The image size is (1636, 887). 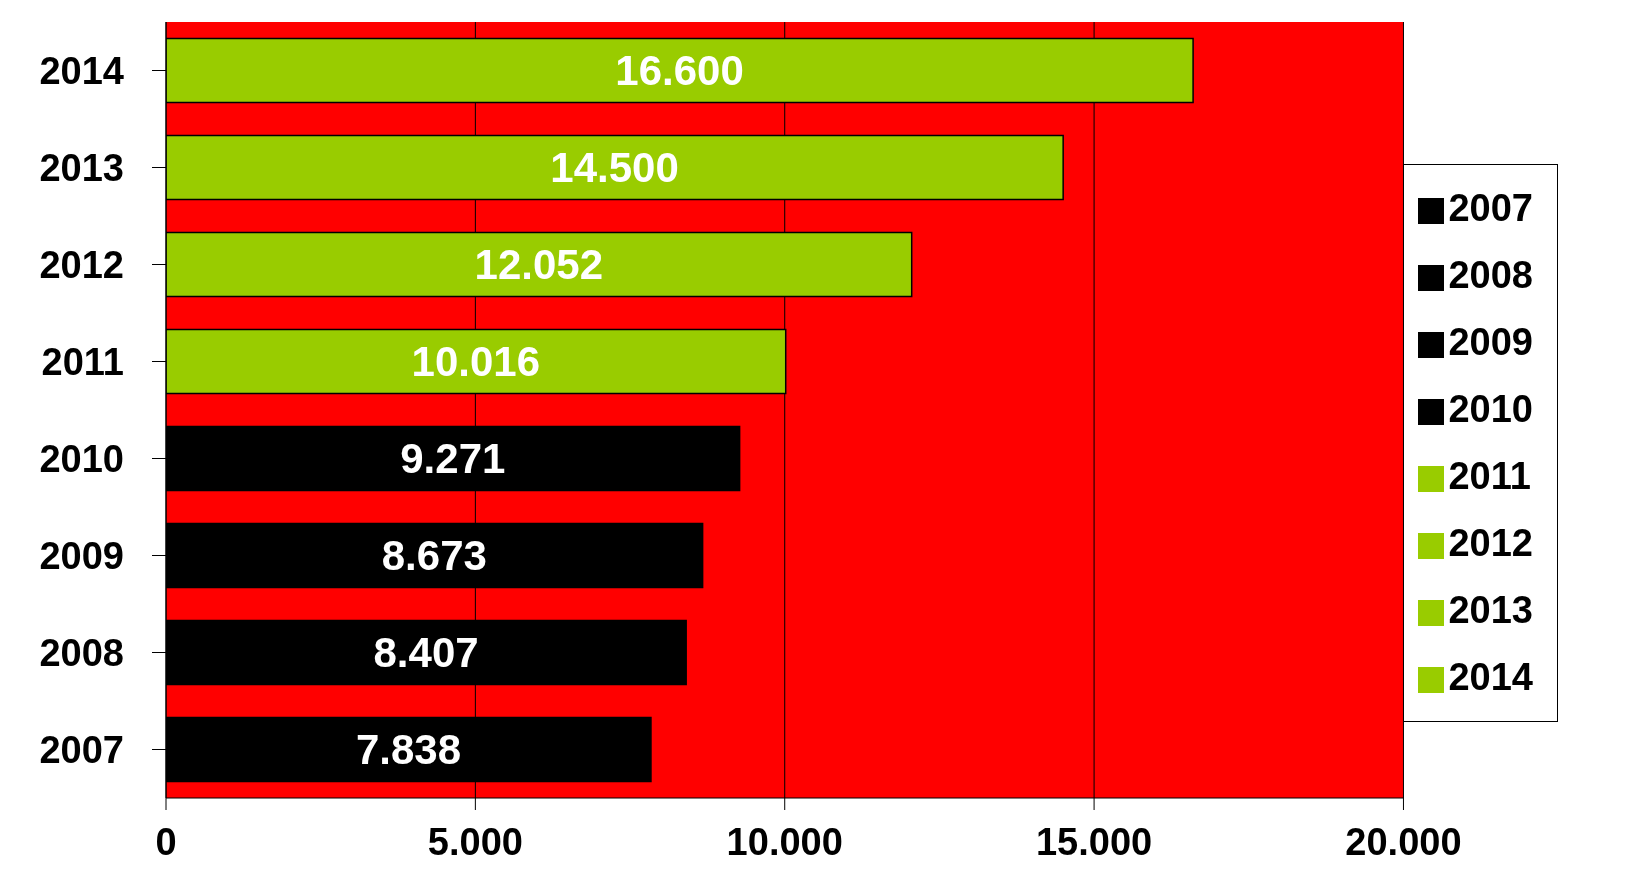 What do you see at coordinates (1490, 208) in the screenshot?
I see `legend-label: 2007` at bounding box center [1490, 208].